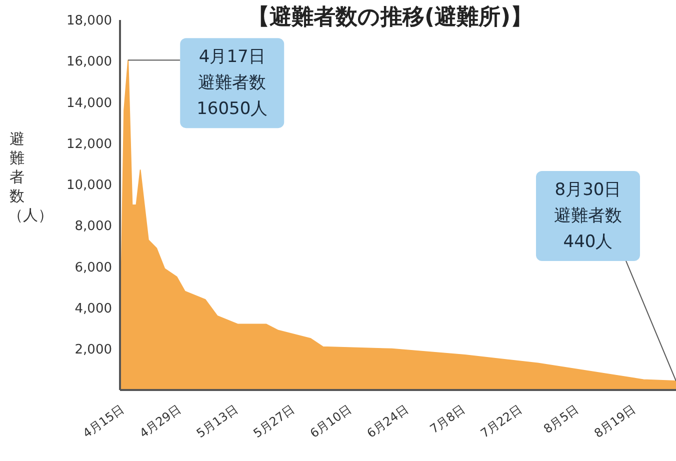 This screenshot has width=676, height=461. I want to click on y-tick-label: 6,000, so click(93, 268).